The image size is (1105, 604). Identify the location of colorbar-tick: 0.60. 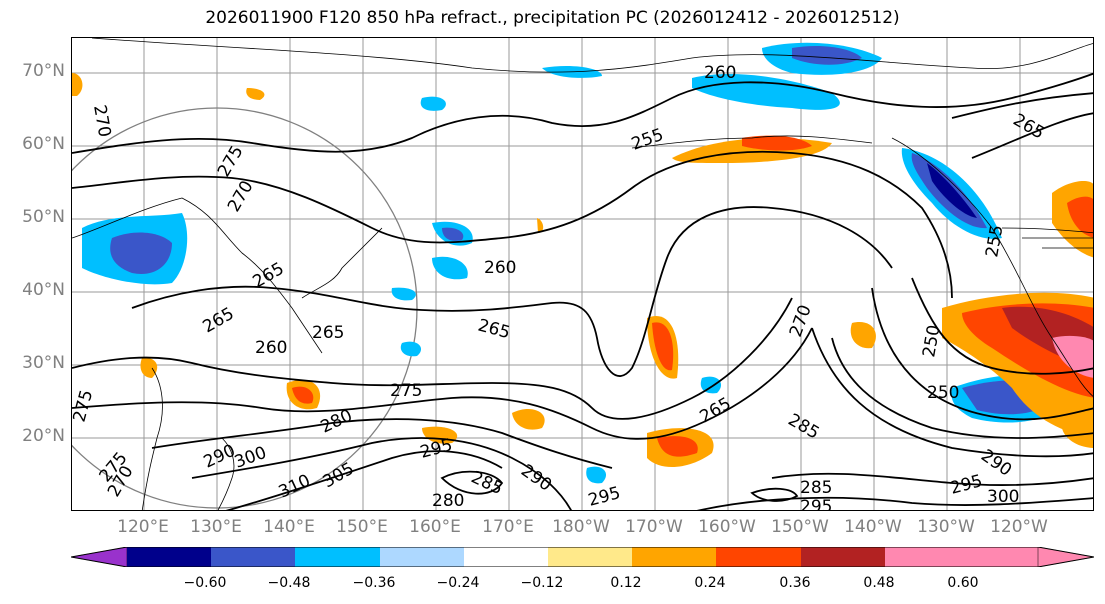
(963, 583).